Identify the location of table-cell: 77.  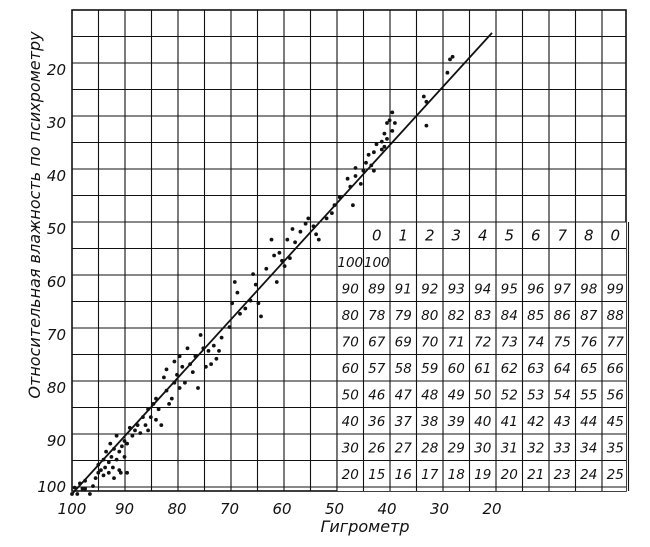
(616, 342).